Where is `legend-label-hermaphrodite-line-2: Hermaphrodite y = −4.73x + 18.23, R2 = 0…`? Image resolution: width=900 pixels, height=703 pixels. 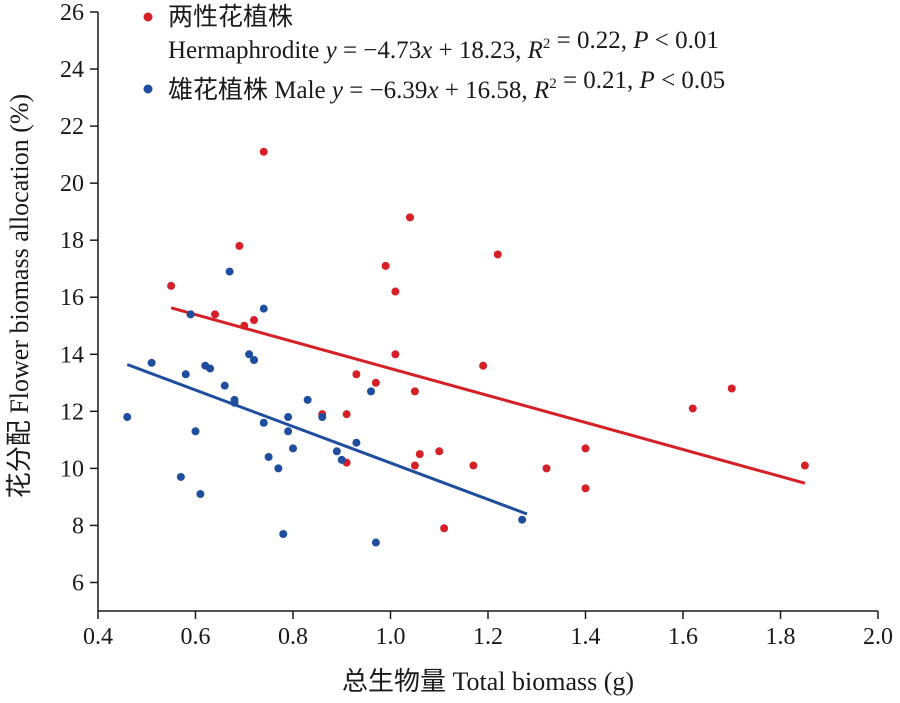 legend-label-hermaphrodite-line-2: Hermaphrodite y = −4.73x + 18.23, R2 = 0… is located at coordinates (443, 45).